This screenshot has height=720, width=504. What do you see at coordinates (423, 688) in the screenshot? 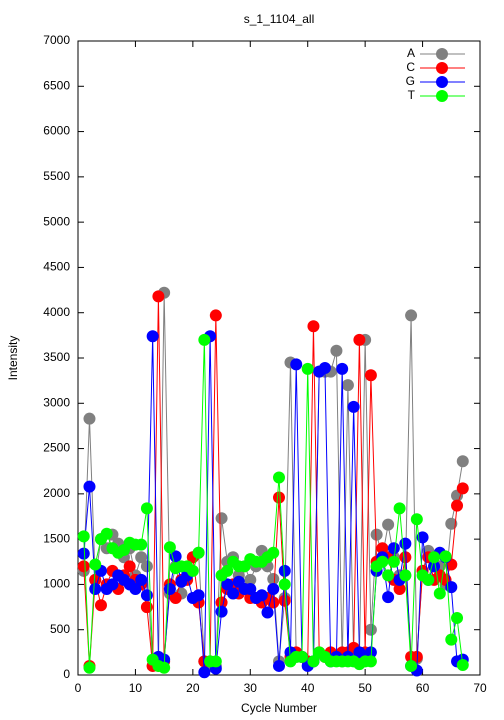
I see `x-tick-label: 60` at bounding box center [423, 688].